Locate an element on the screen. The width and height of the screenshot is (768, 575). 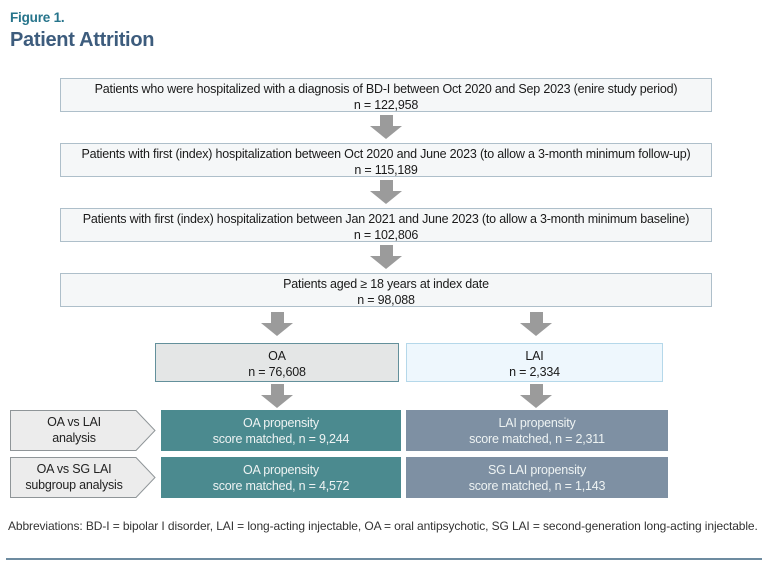
lai-label: LAI is located at coordinates (534, 356).